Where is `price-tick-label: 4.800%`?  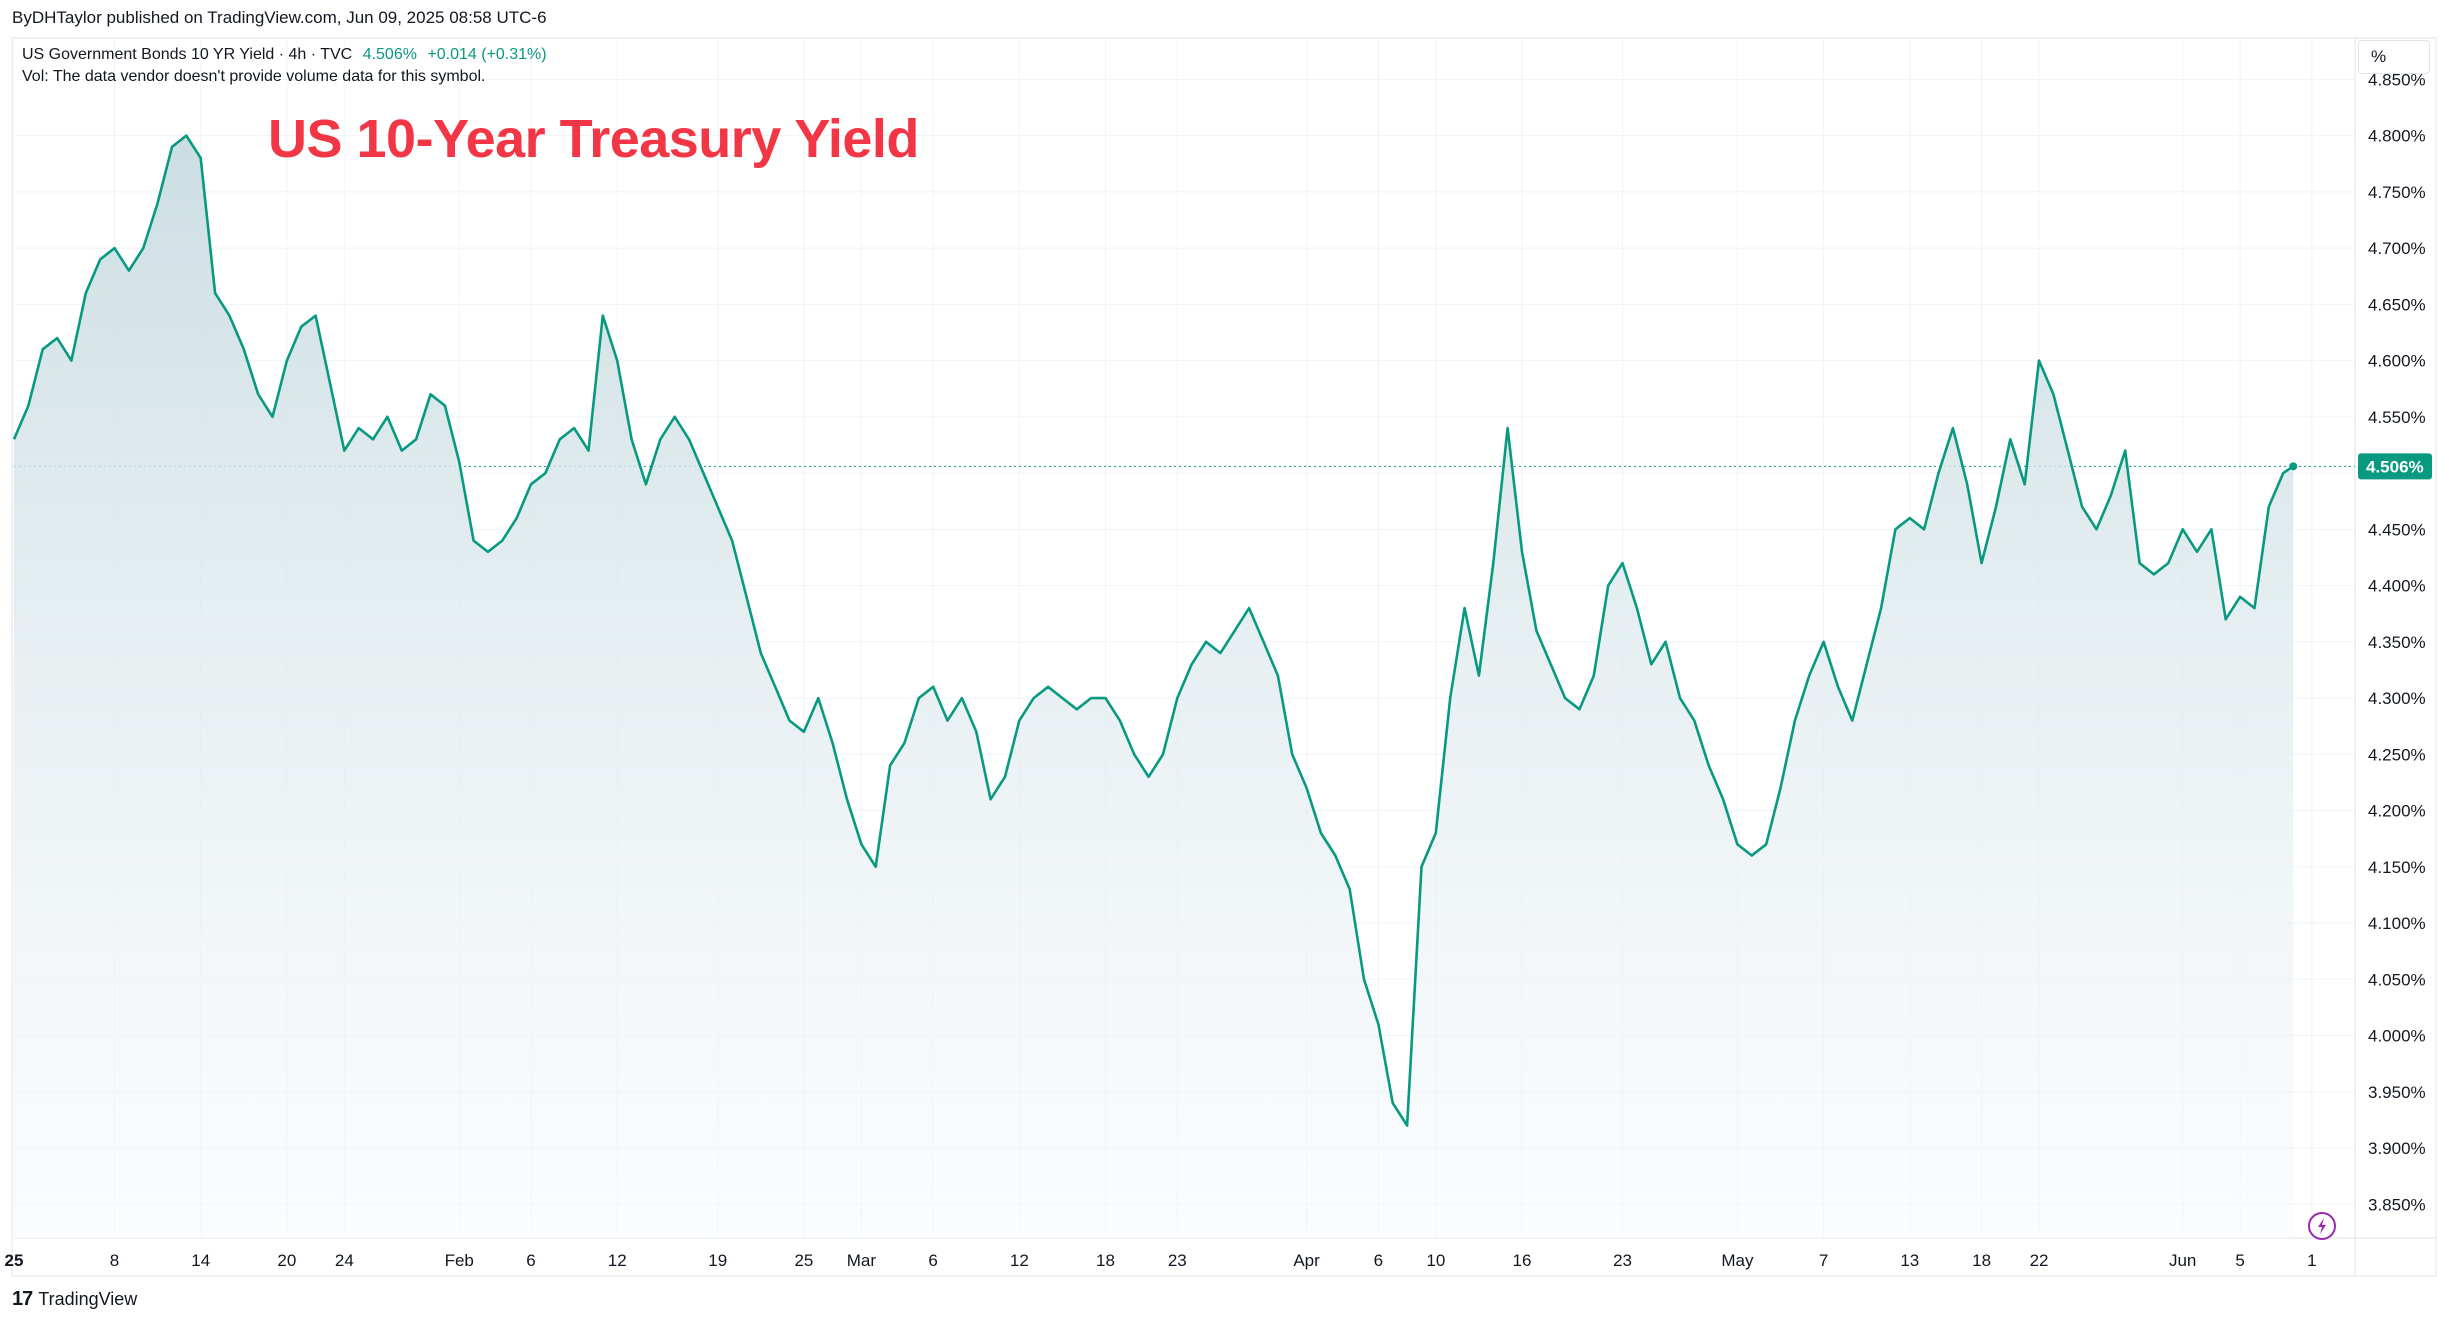 price-tick-label: 4.800% is located at coordinates (2397, 136).